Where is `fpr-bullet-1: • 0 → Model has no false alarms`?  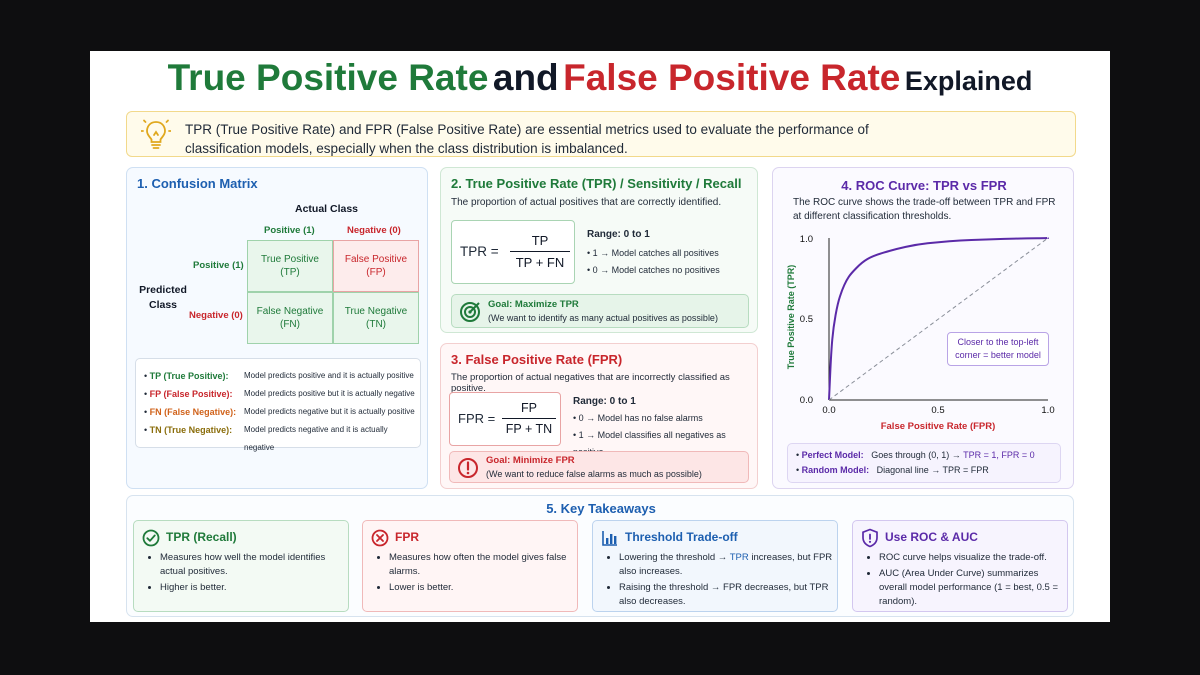 fpr-bullet-1: • 0 → Model has no false alarms is located at coordinates (638, 418).